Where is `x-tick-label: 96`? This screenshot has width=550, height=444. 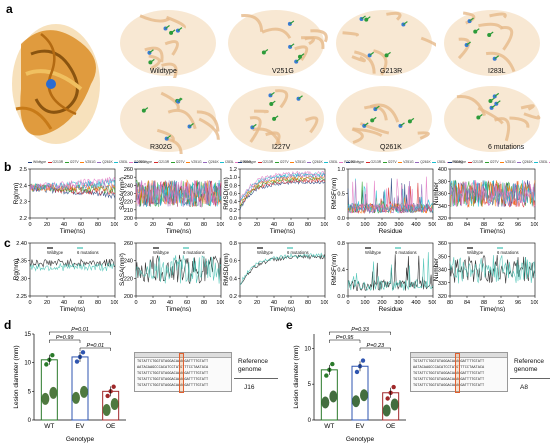 x-tick-label: 96 is located at coordinates (518, 225).